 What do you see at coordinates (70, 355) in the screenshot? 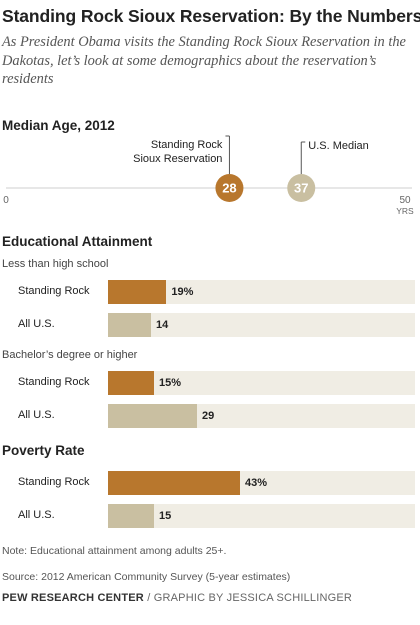
I see `education-group-title: Bachelor’s degree or higher` at bounding box center [70, 355].